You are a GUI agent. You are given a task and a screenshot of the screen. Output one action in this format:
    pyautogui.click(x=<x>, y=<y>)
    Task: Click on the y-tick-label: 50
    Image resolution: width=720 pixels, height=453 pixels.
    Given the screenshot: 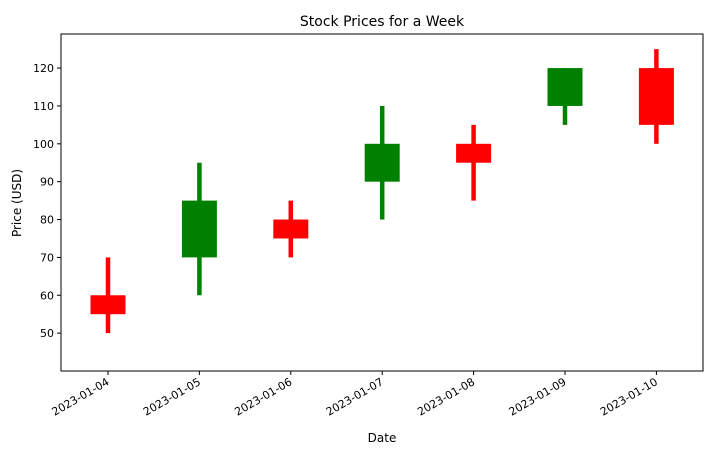 What is the action you would take?
    pyautogui.click(x=47, y=333)
    